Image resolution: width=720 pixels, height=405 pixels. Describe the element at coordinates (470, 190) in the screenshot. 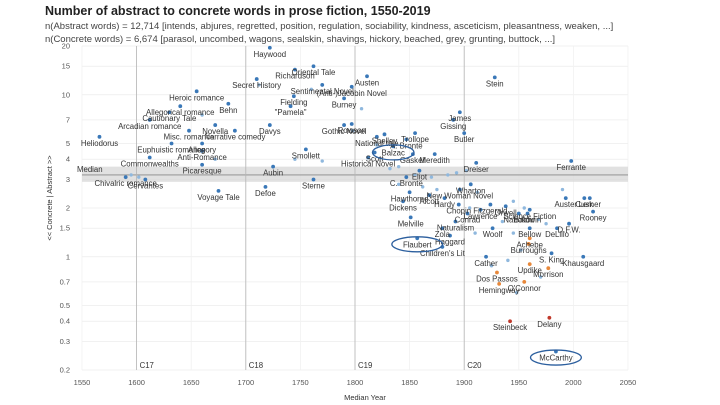

I see `label-wharton: Wharton` at that location.